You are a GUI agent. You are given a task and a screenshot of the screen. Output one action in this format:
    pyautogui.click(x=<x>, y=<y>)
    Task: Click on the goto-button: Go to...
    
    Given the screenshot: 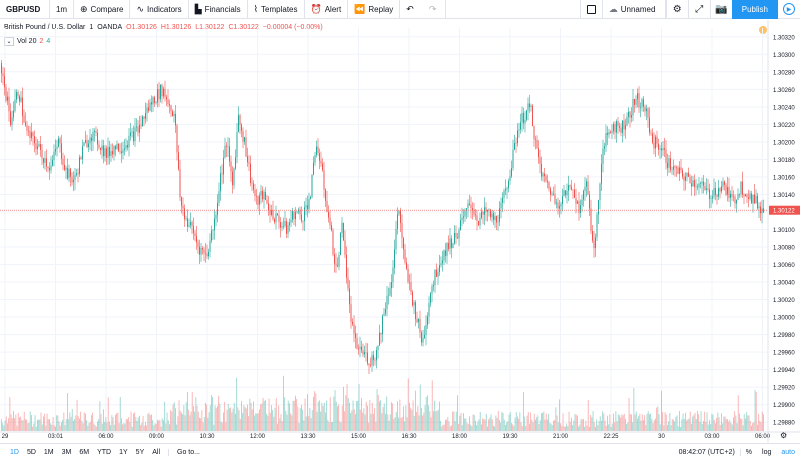 What is the action you would take?
    pyautogui.click(x=188, y=452)
    